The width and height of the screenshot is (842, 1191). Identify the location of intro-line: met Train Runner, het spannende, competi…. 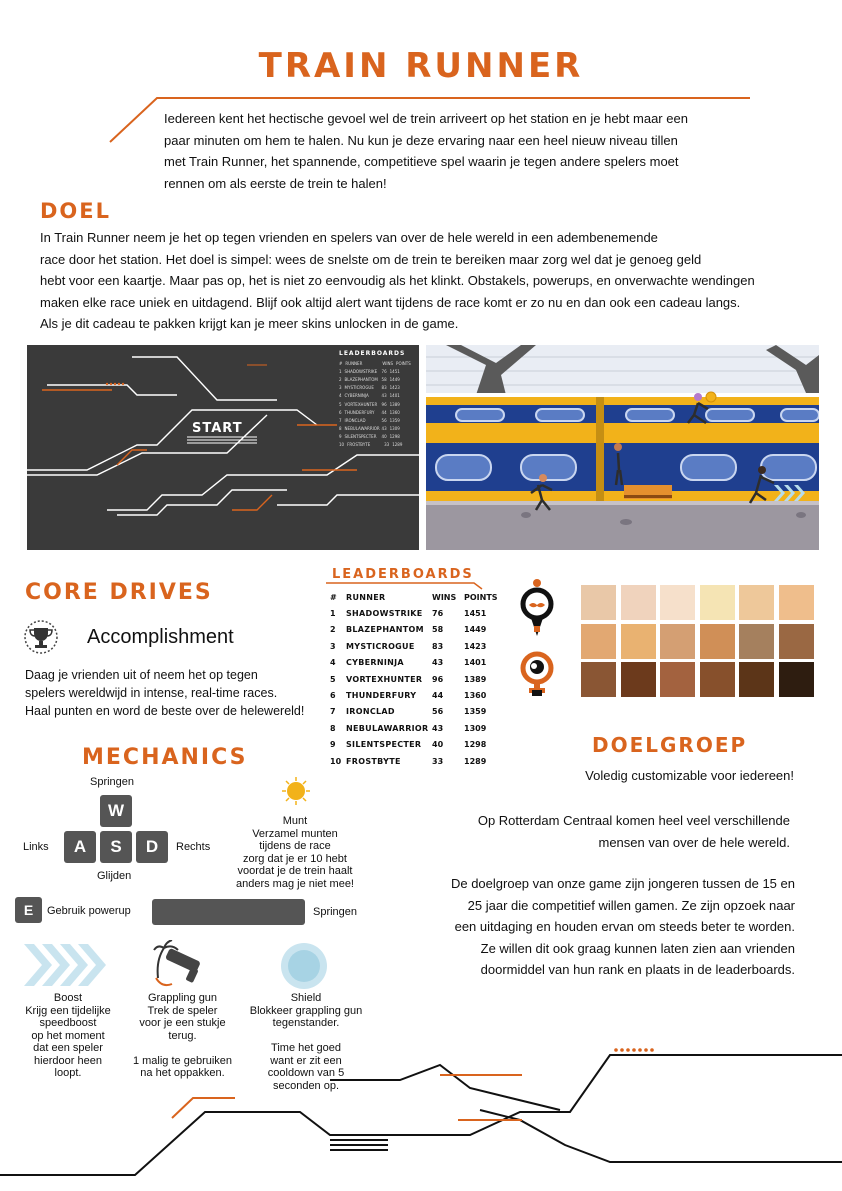
(421, 162).